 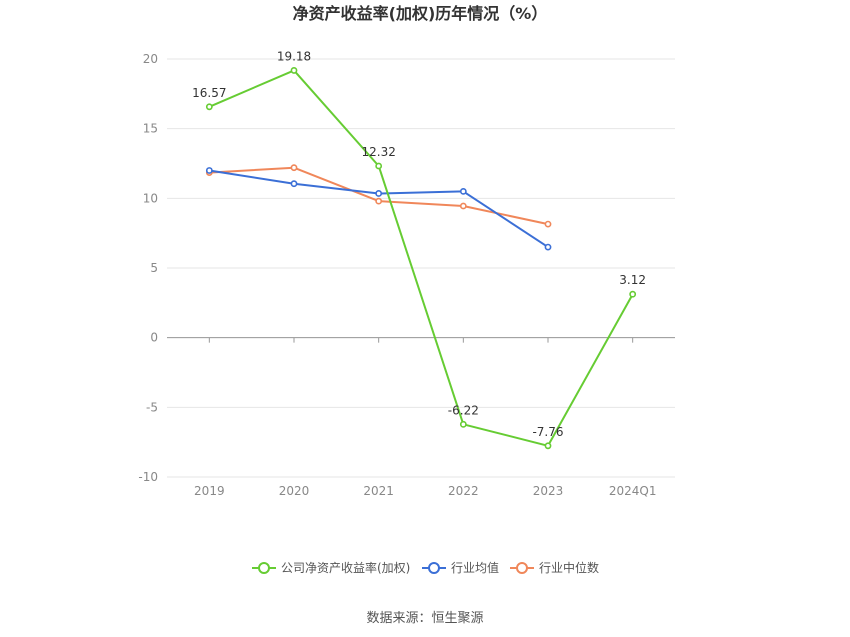 What do you see at coordinates (378, 152) in the screenshot?
I see `data-label: 12.32` at bounding box center [378, 152].